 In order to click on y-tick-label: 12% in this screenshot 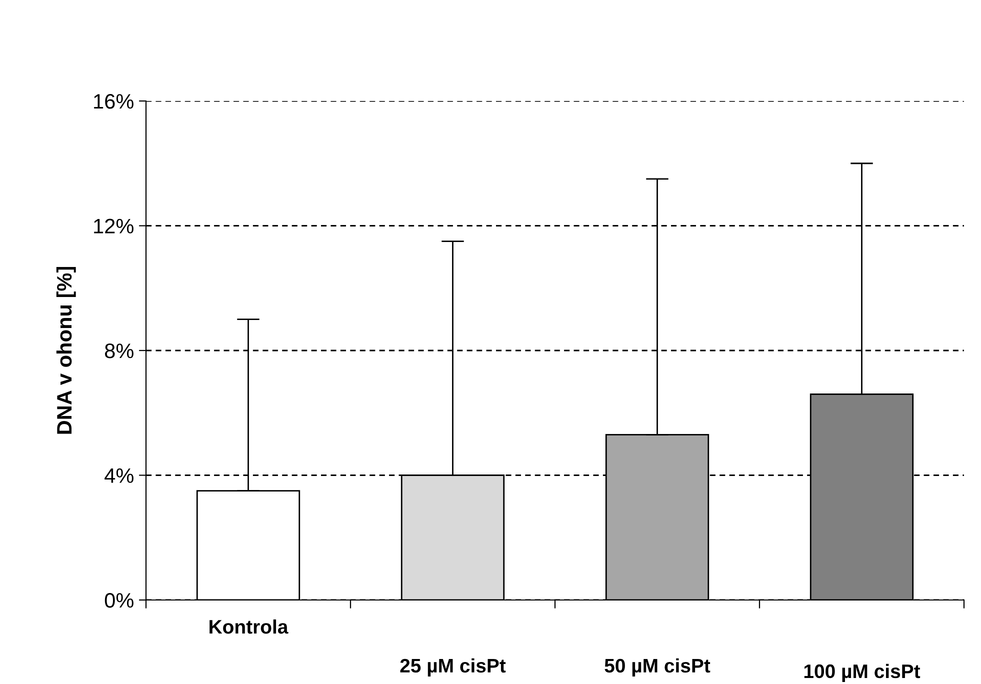, I will do `click(114, 226)`.